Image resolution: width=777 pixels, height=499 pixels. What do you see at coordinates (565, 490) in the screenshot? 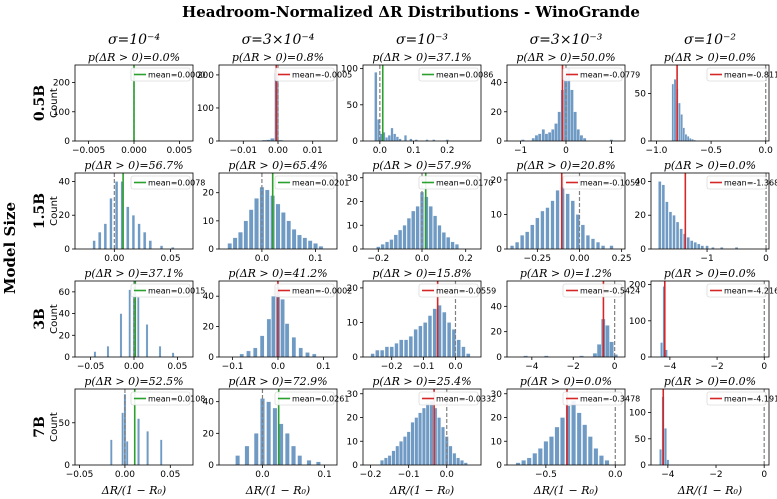
I see `x-axis-label: ΔR/(1 − R₀)` at bounding box center [565, 490].